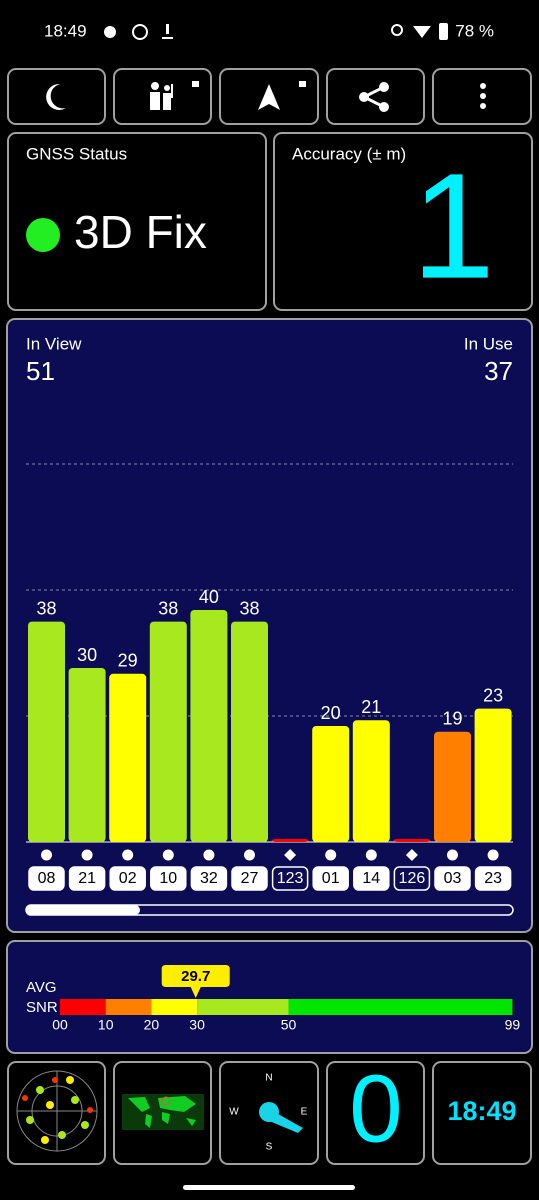 The height and width of the screenshot is (1200, 539). I want to click on status-battery: 78 %, so click(474, 30).